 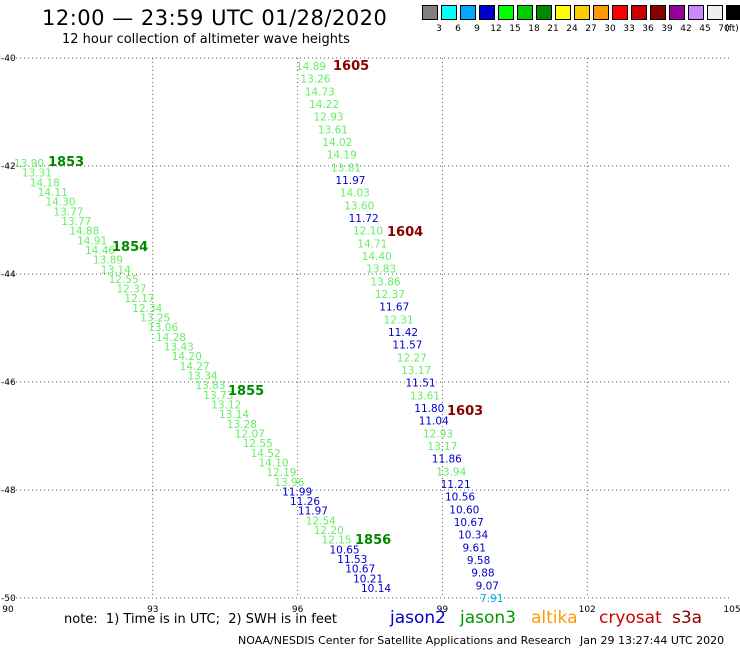 What do you see at coordinates (394, 308) in the screenshot?
I see `wave-height-value: 11.67` at bounding box center [394, 308].